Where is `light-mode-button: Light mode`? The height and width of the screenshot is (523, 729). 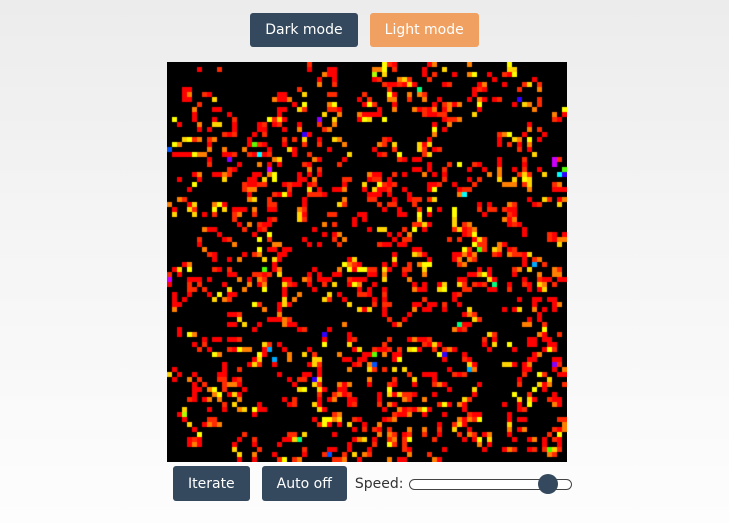 light-mode-button: Light mode is located at coordinates (424, 30).